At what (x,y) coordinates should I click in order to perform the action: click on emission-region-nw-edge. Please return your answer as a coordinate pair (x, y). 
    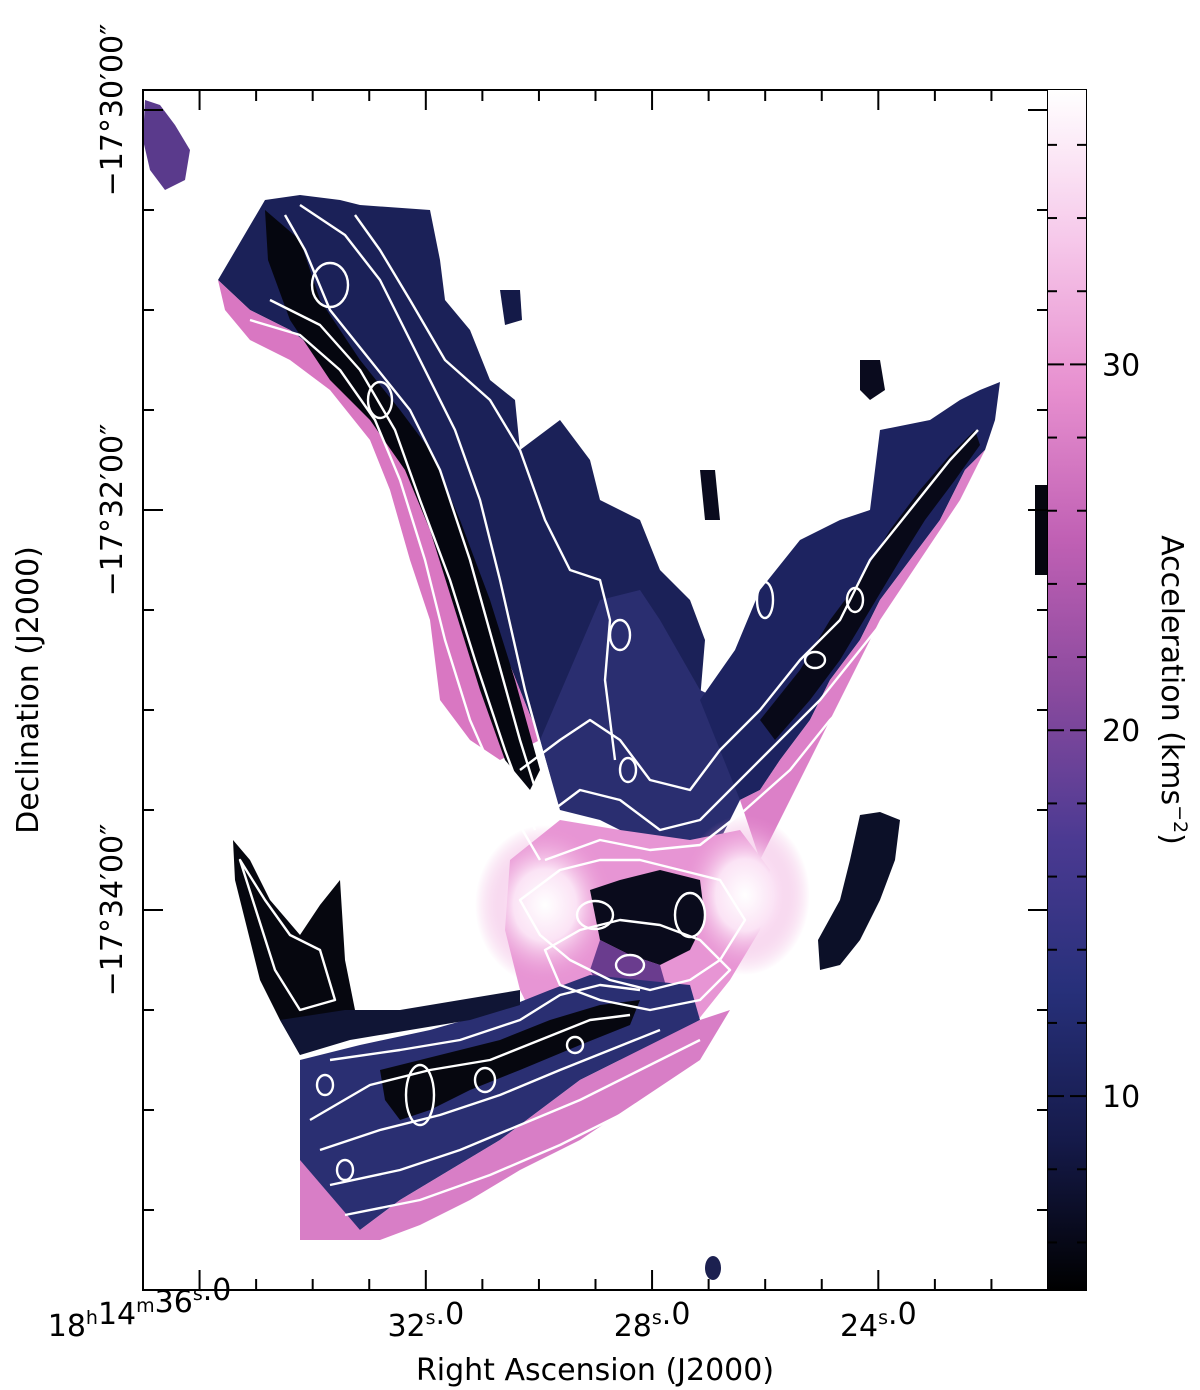
    Looking at the image, I should click on (379, 520).